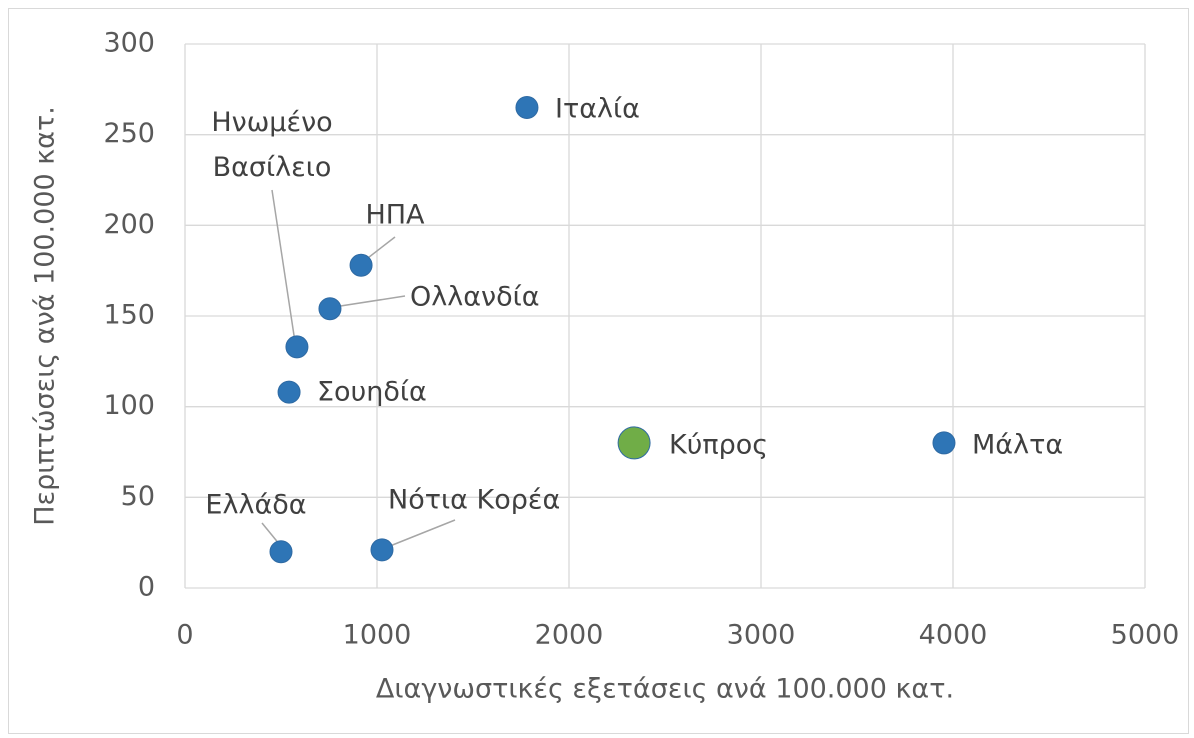 The height and width of the screenshot is (738, 1194). Describe the element at coordinates (1017, 445) in the screenshot. I see `data-label: Μάλτα` at that location.